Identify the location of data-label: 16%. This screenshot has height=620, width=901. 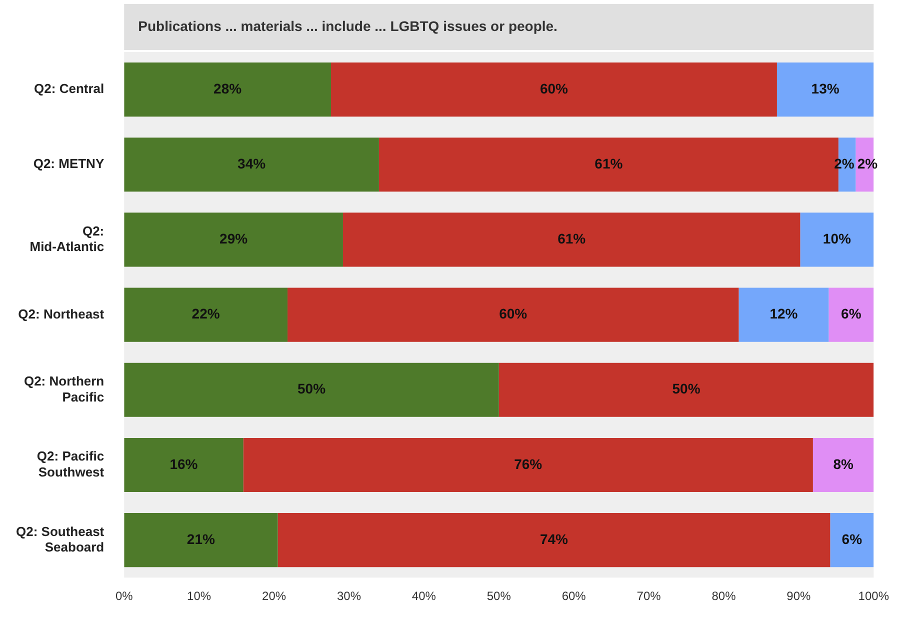
(184, 464).